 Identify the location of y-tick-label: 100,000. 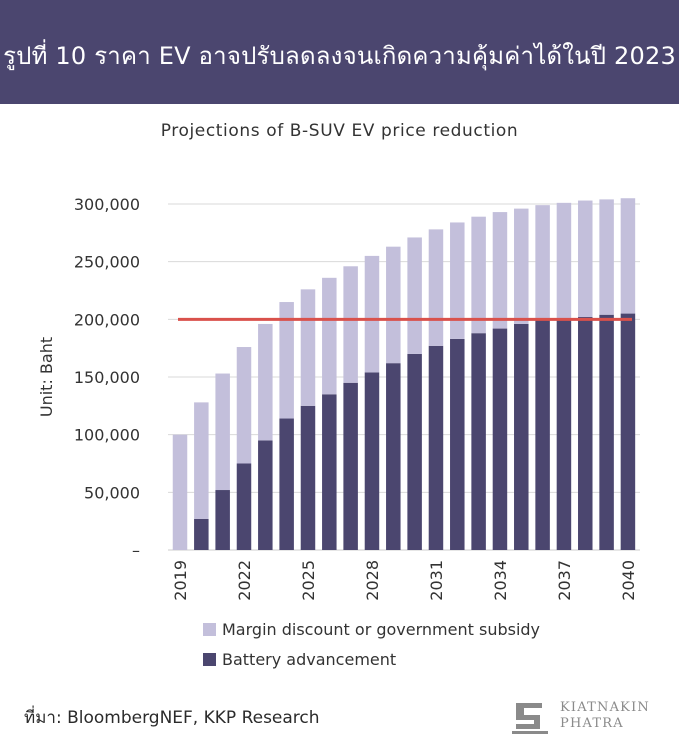
(107, 435).